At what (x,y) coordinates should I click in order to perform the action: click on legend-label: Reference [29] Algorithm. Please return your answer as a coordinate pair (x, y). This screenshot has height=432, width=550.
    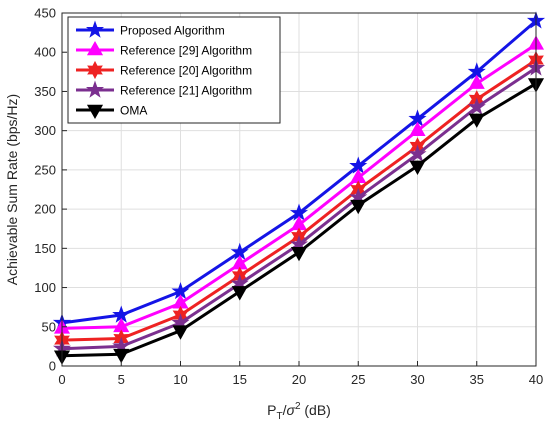
    Looking at the image, I should click on (186, 51).